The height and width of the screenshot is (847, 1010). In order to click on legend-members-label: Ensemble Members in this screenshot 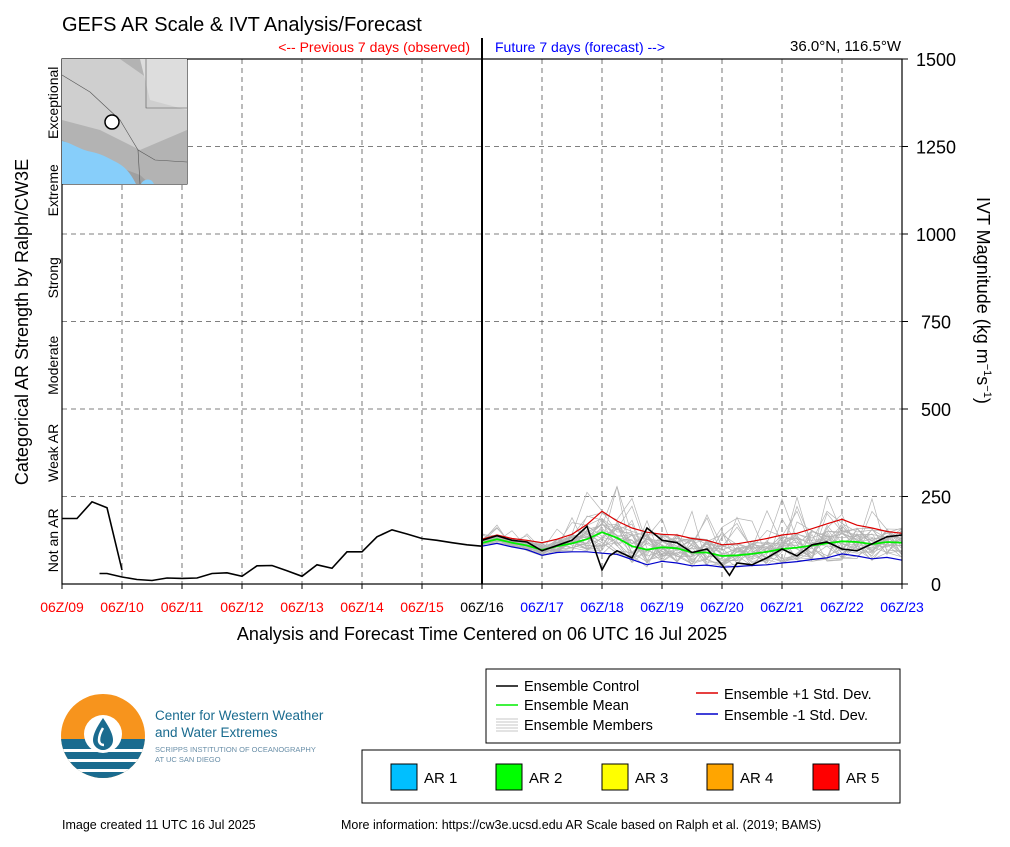, I will do `click(588, 726)`.